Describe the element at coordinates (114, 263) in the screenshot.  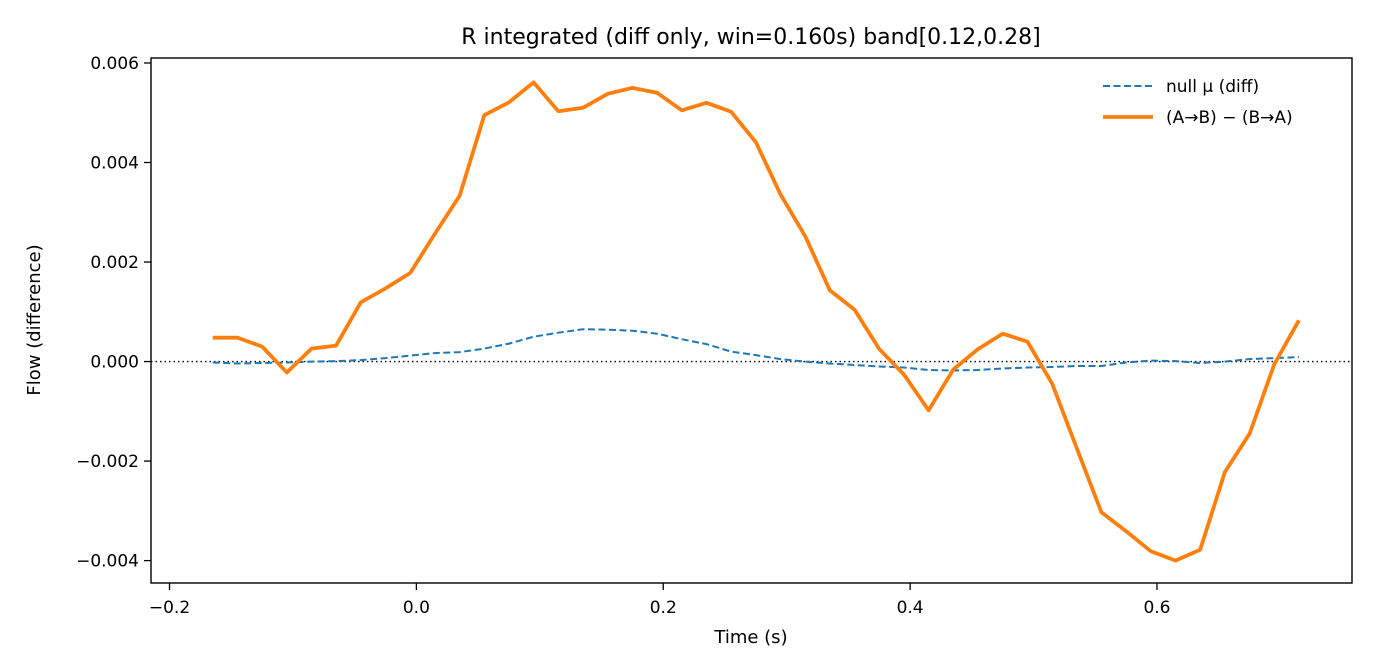
I see `y-tick-label: 0.002` at that location.